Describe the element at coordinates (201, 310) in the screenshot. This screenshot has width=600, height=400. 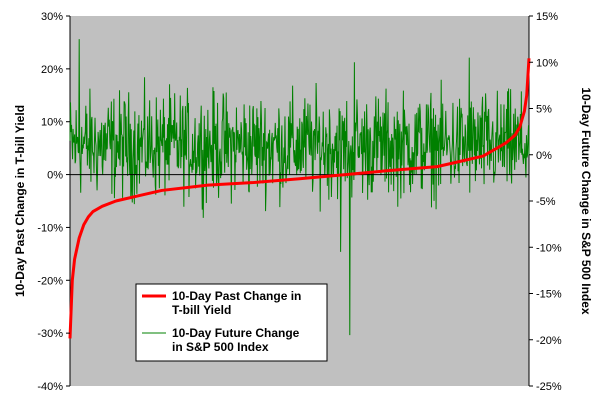
I see `legend-label-tbill-line2: T-bill Yield` at that location.